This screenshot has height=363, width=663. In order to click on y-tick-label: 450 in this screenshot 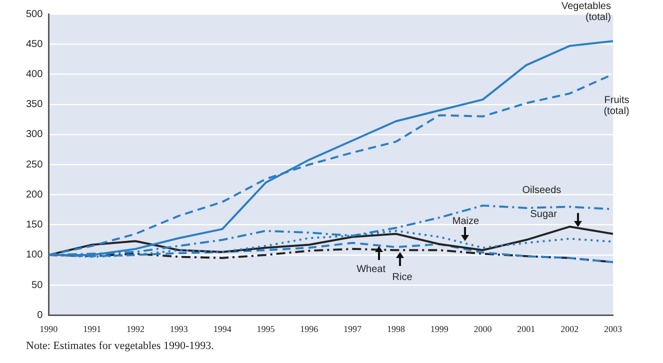, I will do `click(35, 44)`.